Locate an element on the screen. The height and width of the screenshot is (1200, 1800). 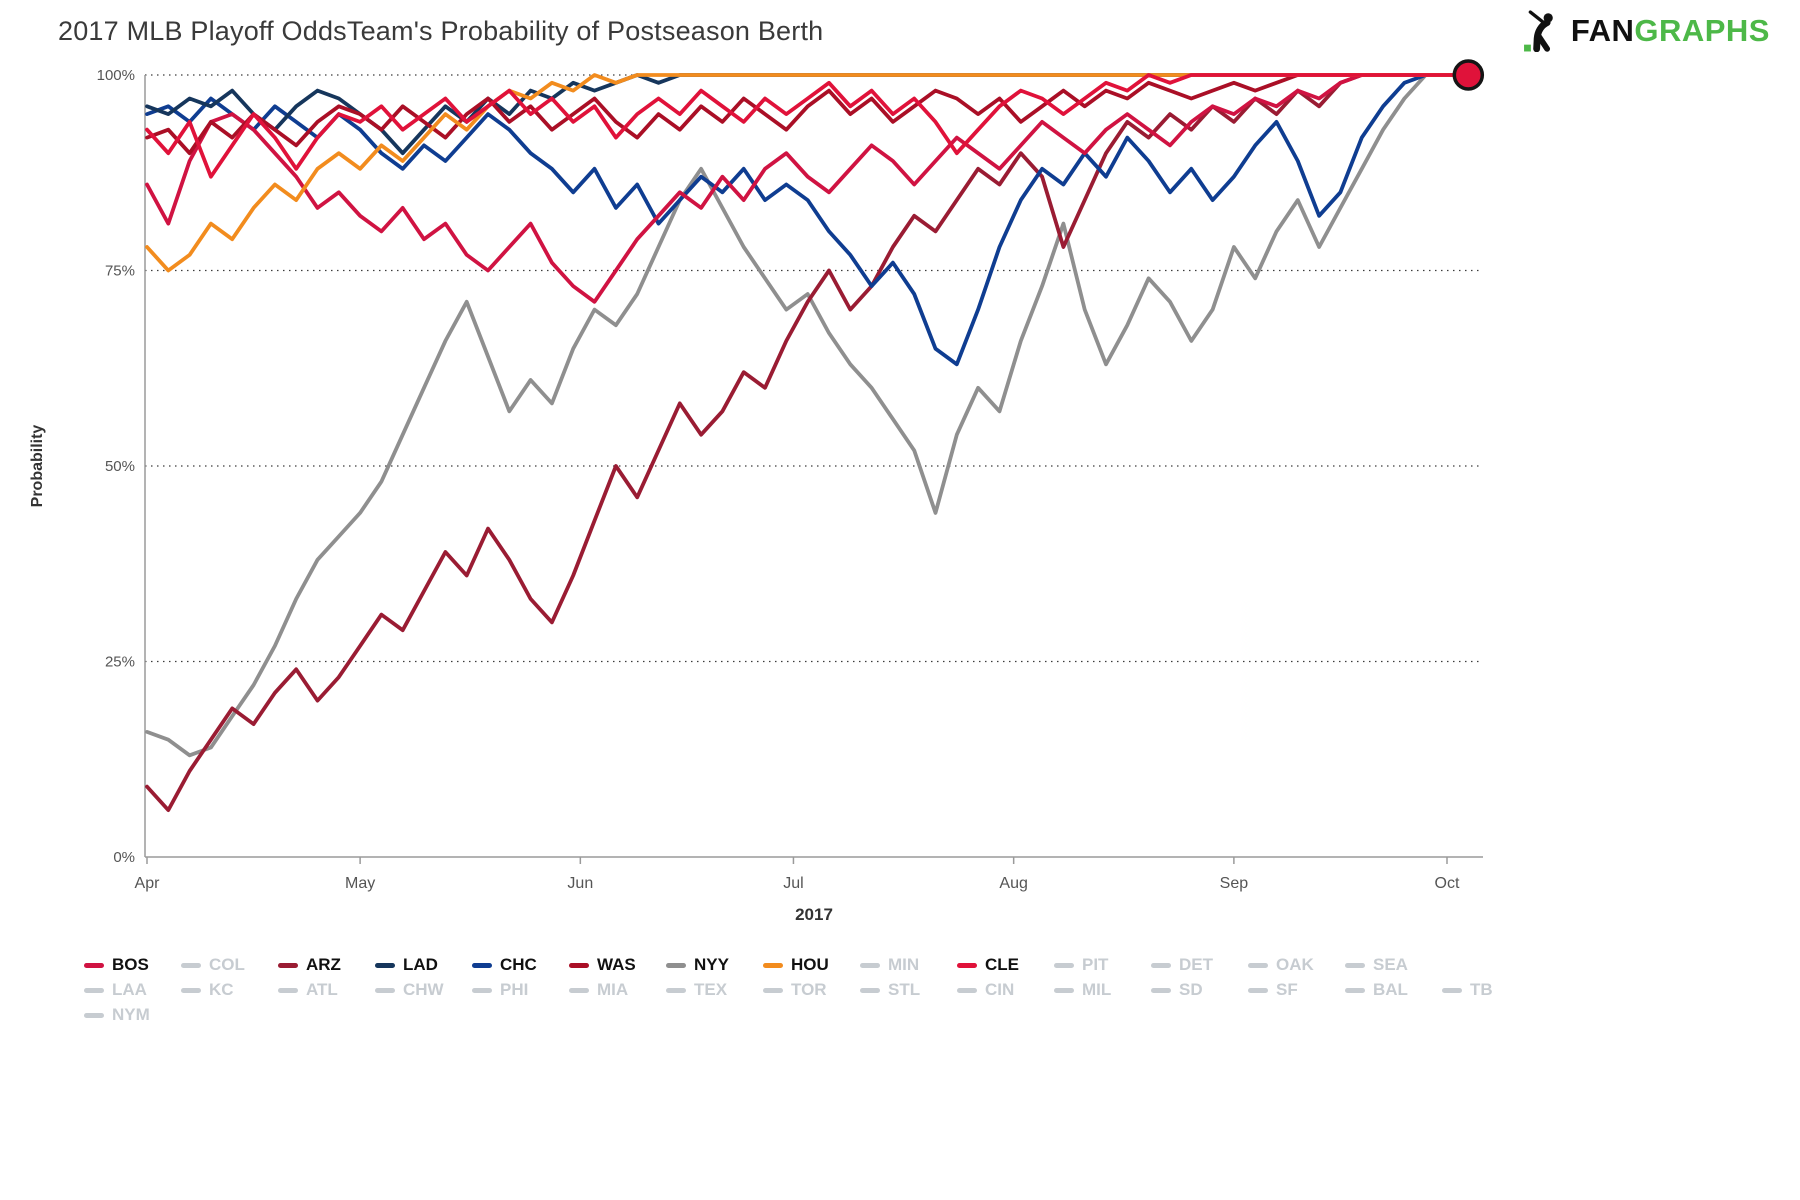
legend-label: BAL is located at coordinates (1390, 989).